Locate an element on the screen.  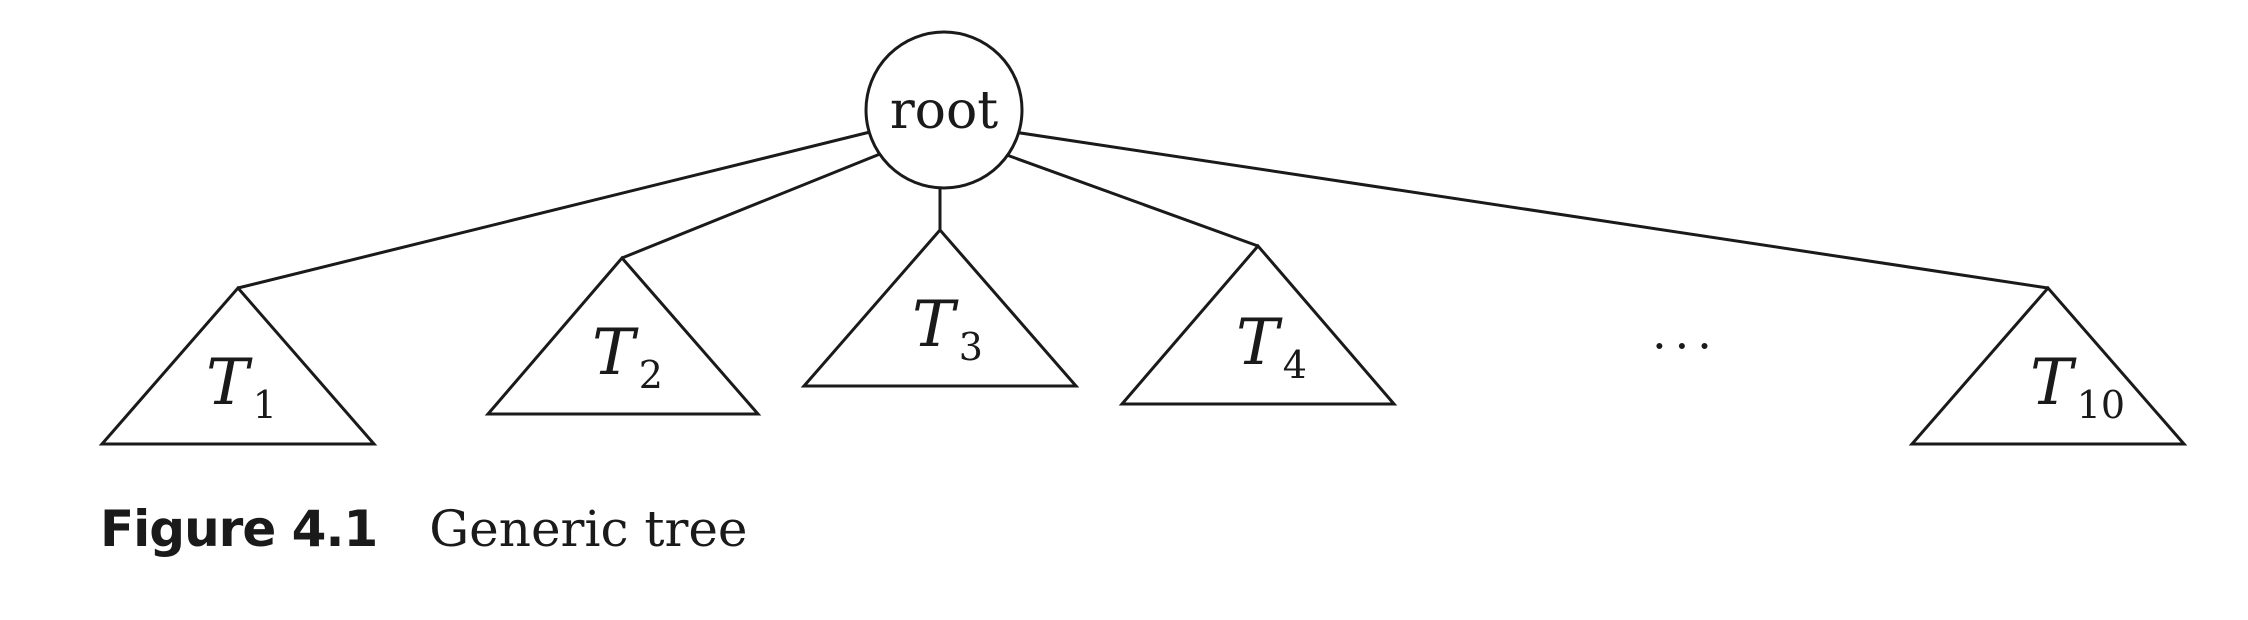
edge-root-t10 is located at coordinates (1531, 210).